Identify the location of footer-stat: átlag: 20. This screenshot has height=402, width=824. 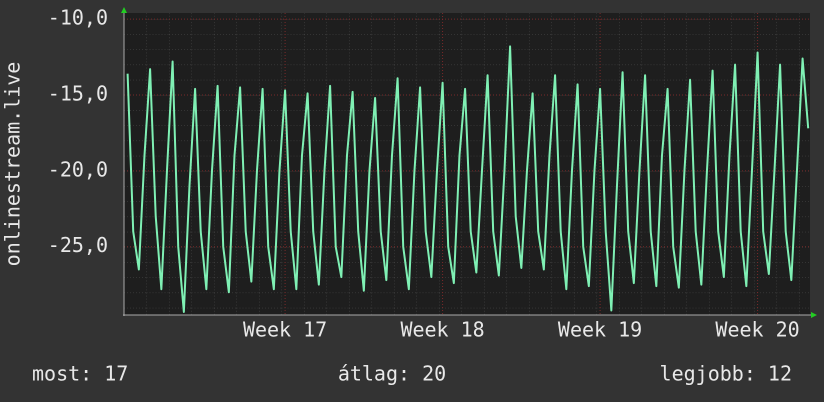
(392, 374).